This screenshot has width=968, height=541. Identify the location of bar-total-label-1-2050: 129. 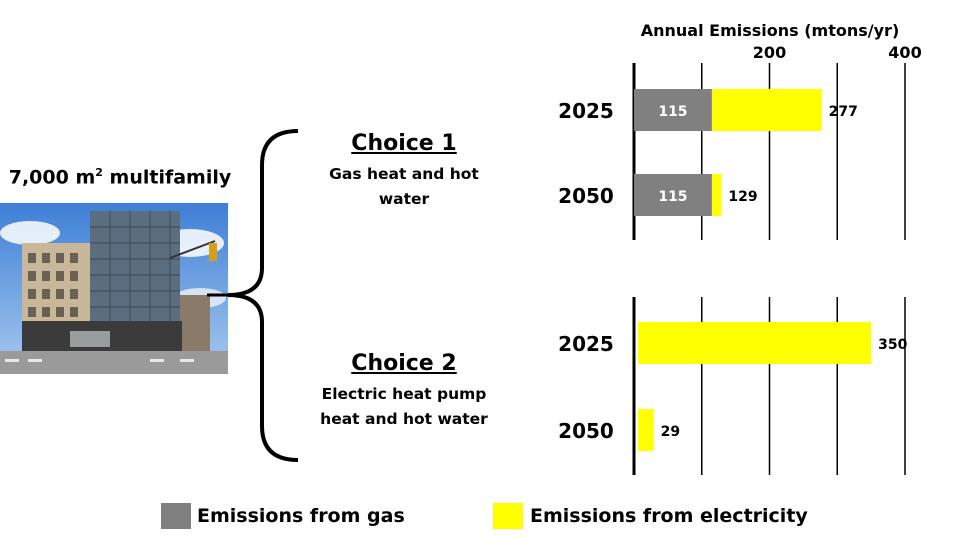
(742, 197).